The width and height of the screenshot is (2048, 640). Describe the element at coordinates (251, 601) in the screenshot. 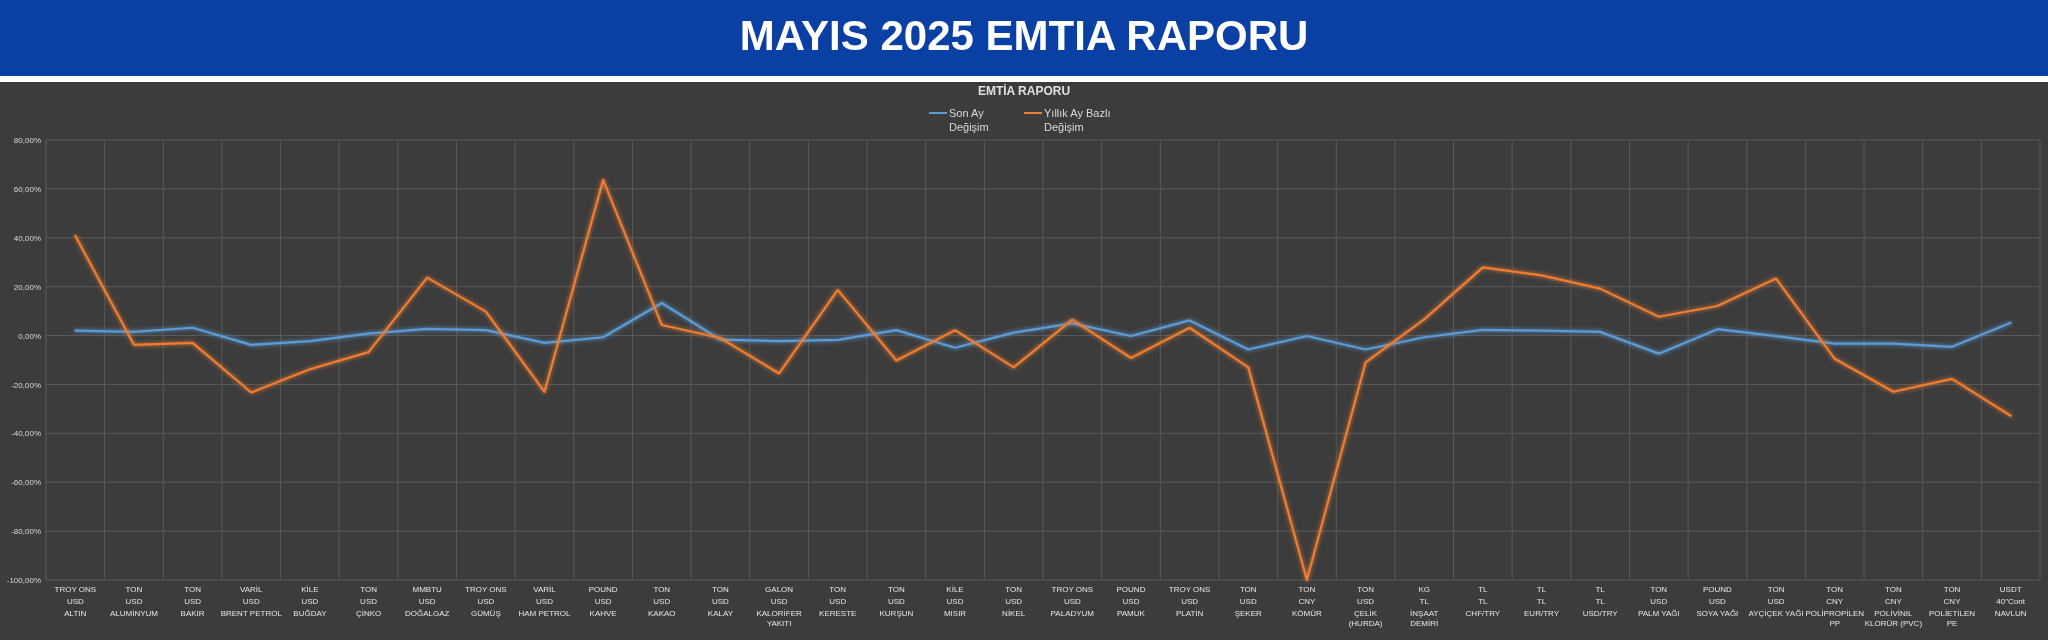

I see `x-tick-label: VARİL USD BRENT PETROL` at that location.